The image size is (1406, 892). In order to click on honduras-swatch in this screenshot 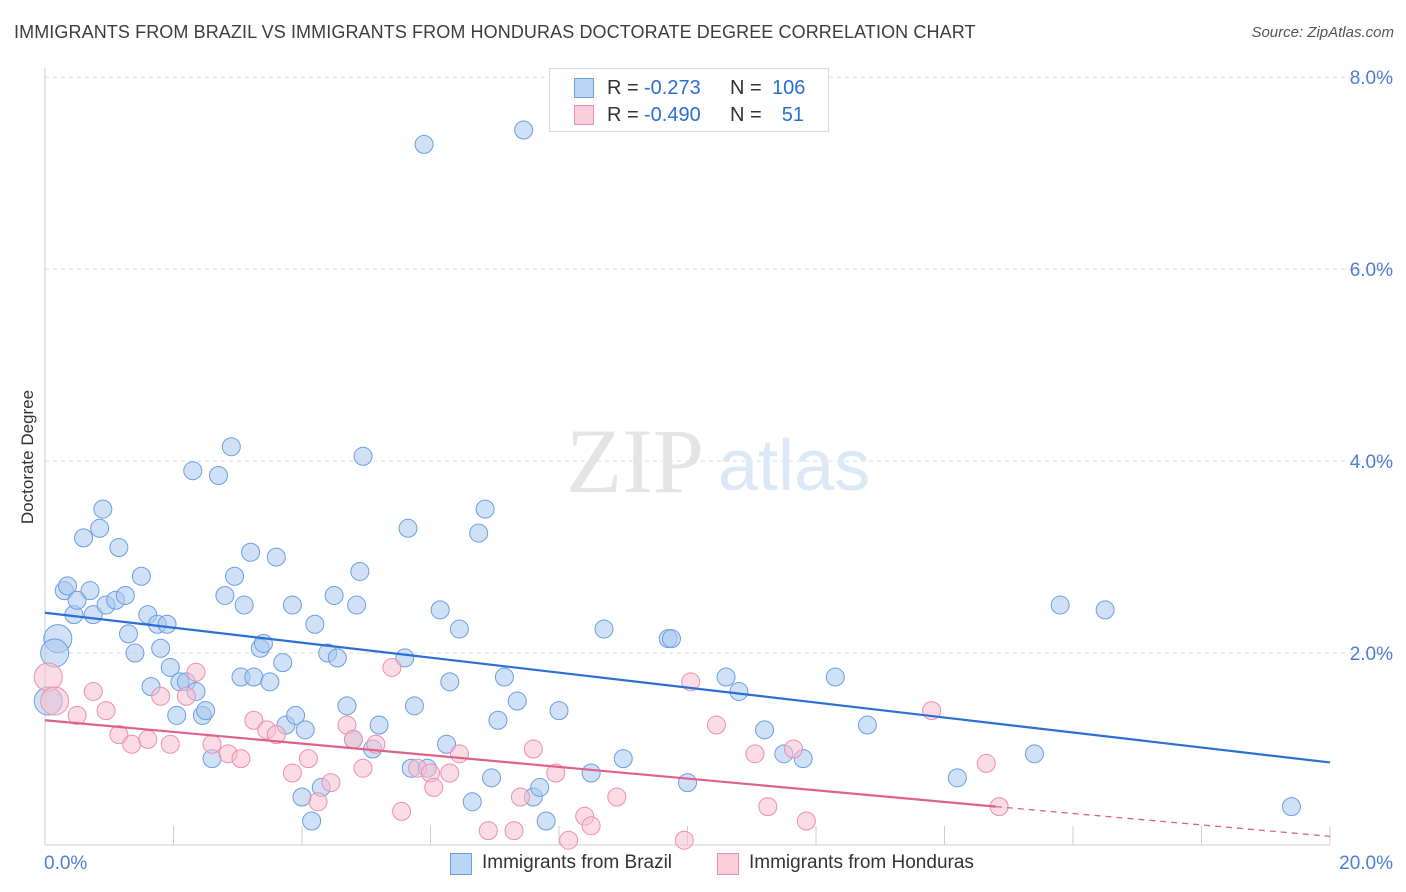, I will do `click(584, 115)`.